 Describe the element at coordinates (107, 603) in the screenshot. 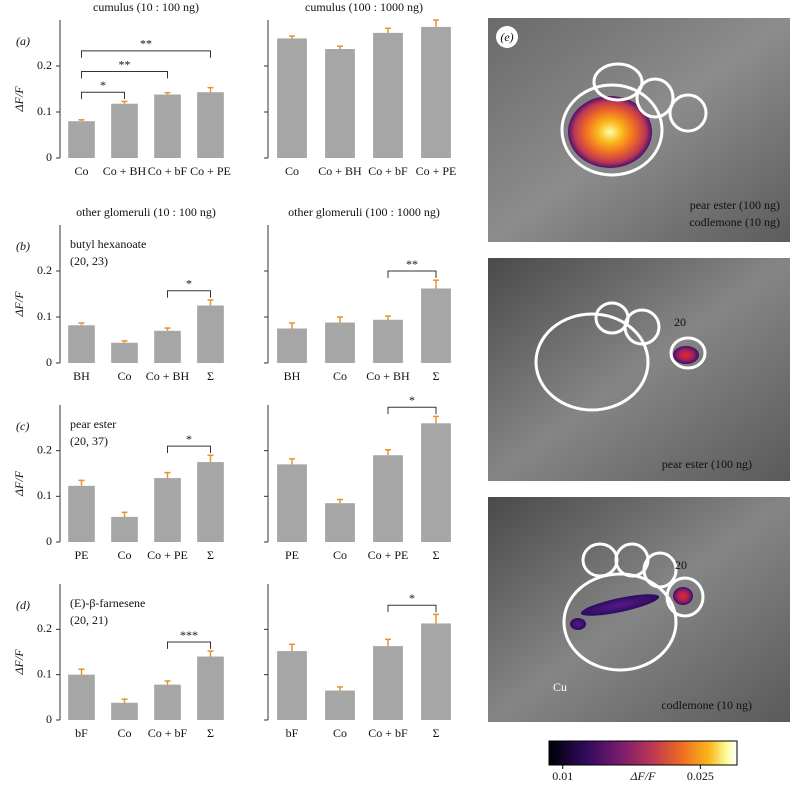

I see `annotation: (E)-β-farnesene` at that location.